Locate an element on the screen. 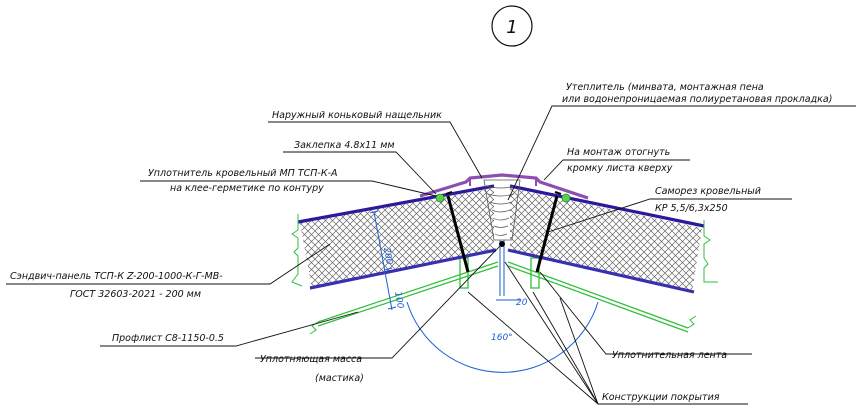 The width and height of the screenshot is (859, 416). dim-angle: 160° is located at coordinates (502, 338).